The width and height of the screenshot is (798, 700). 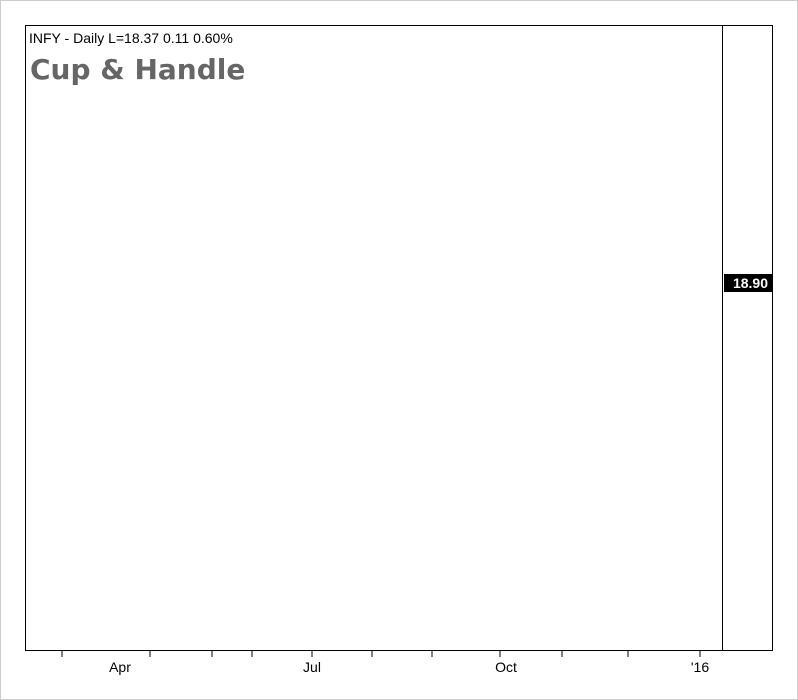 What do you see at coordinates (137, 69) in the screenshot?
I see `chart-title: Cup & Handle` at bounding box center [137, 69].